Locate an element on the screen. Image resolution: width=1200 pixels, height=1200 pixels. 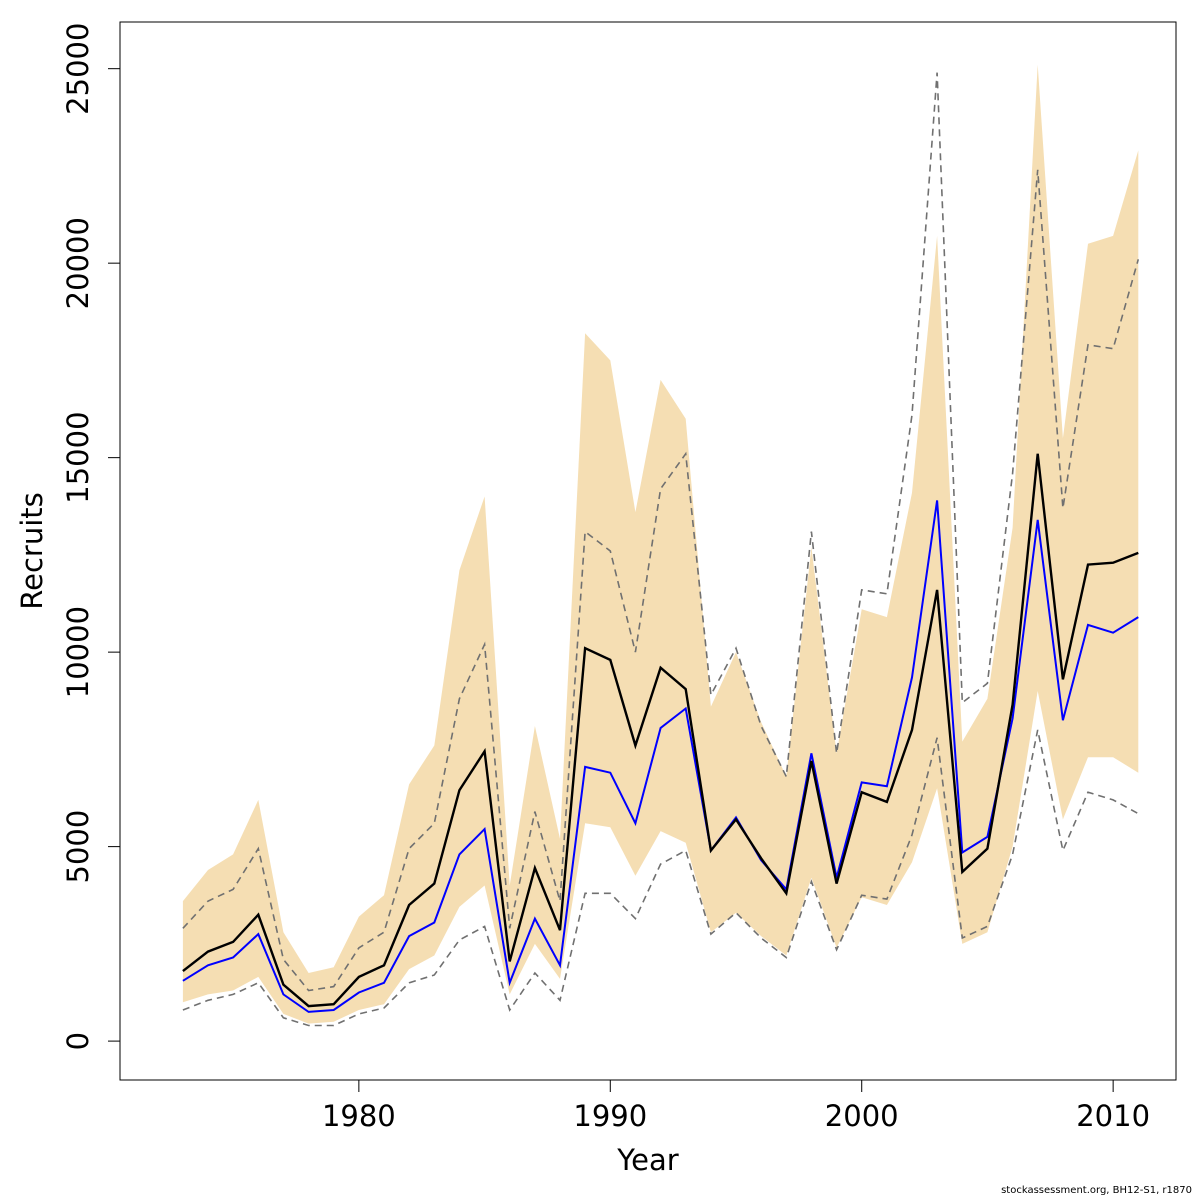
y-tick-label: 20000 is located at coordinates (78, 263).